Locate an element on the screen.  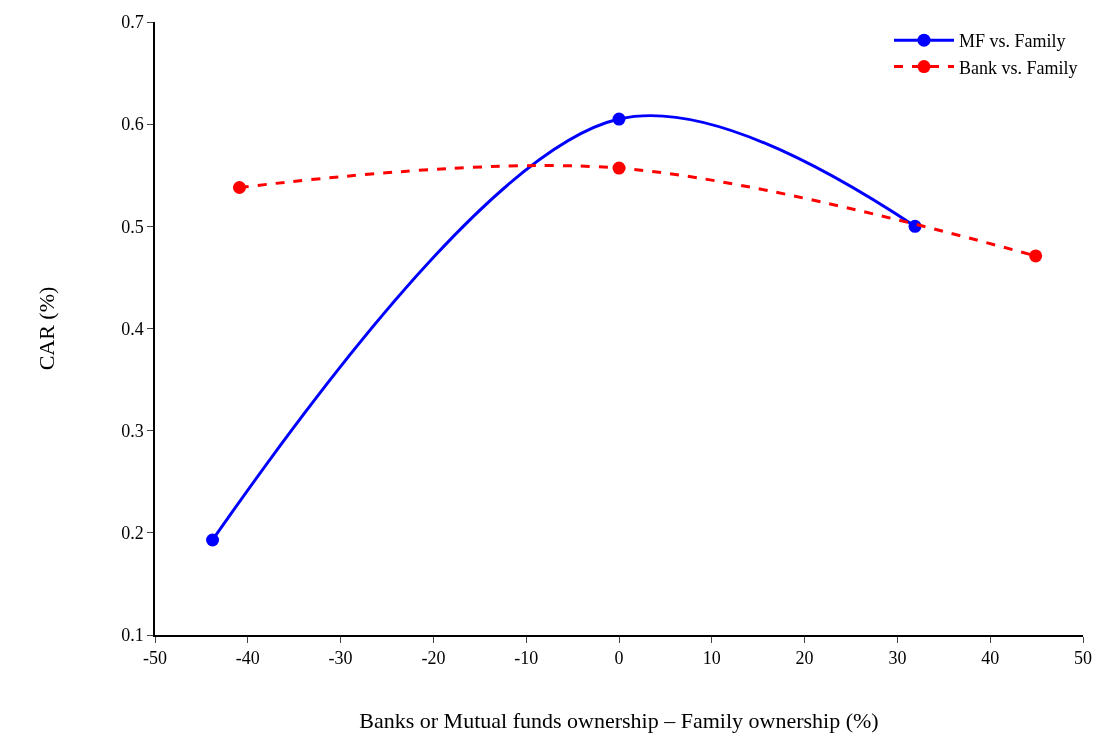
x-tick-label: -40 is located at coordinates (247, 658).